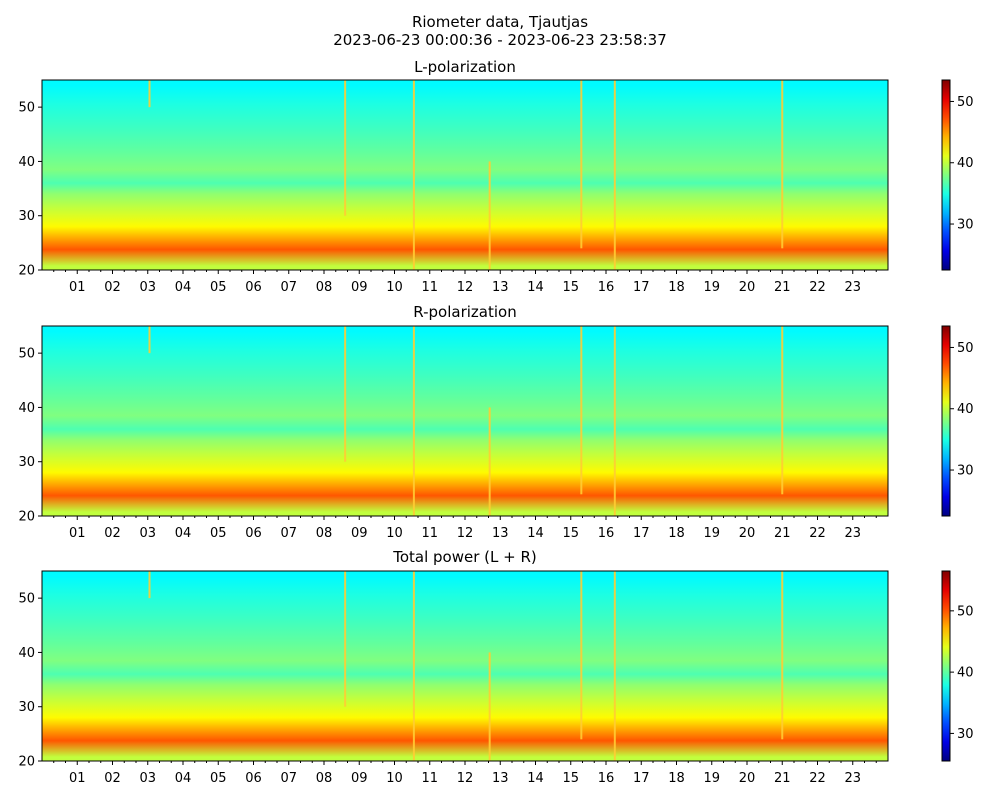 The width and height of the screenshot is (1000, 800). Describe the element at coordinates (965, 163) in the screenshot. I see `colorbar-tick-label: 40` at that location.